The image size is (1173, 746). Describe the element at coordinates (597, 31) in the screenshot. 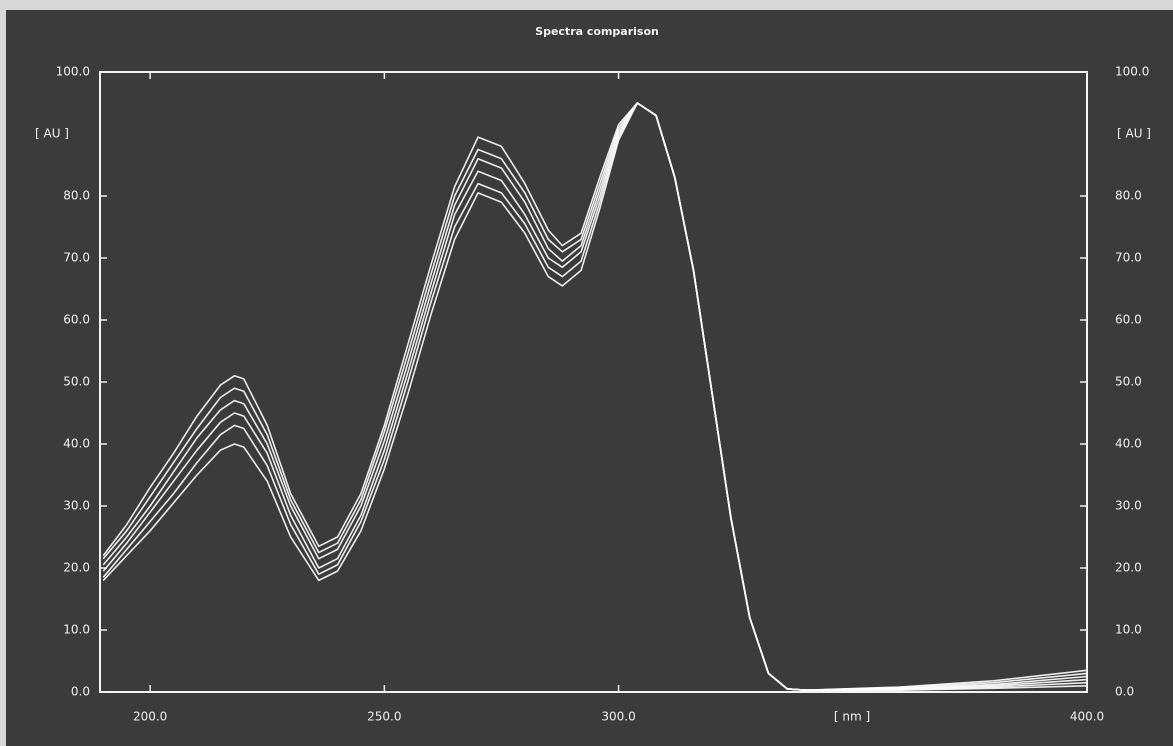

I see `chart-title: Spectra comparison` at that location.